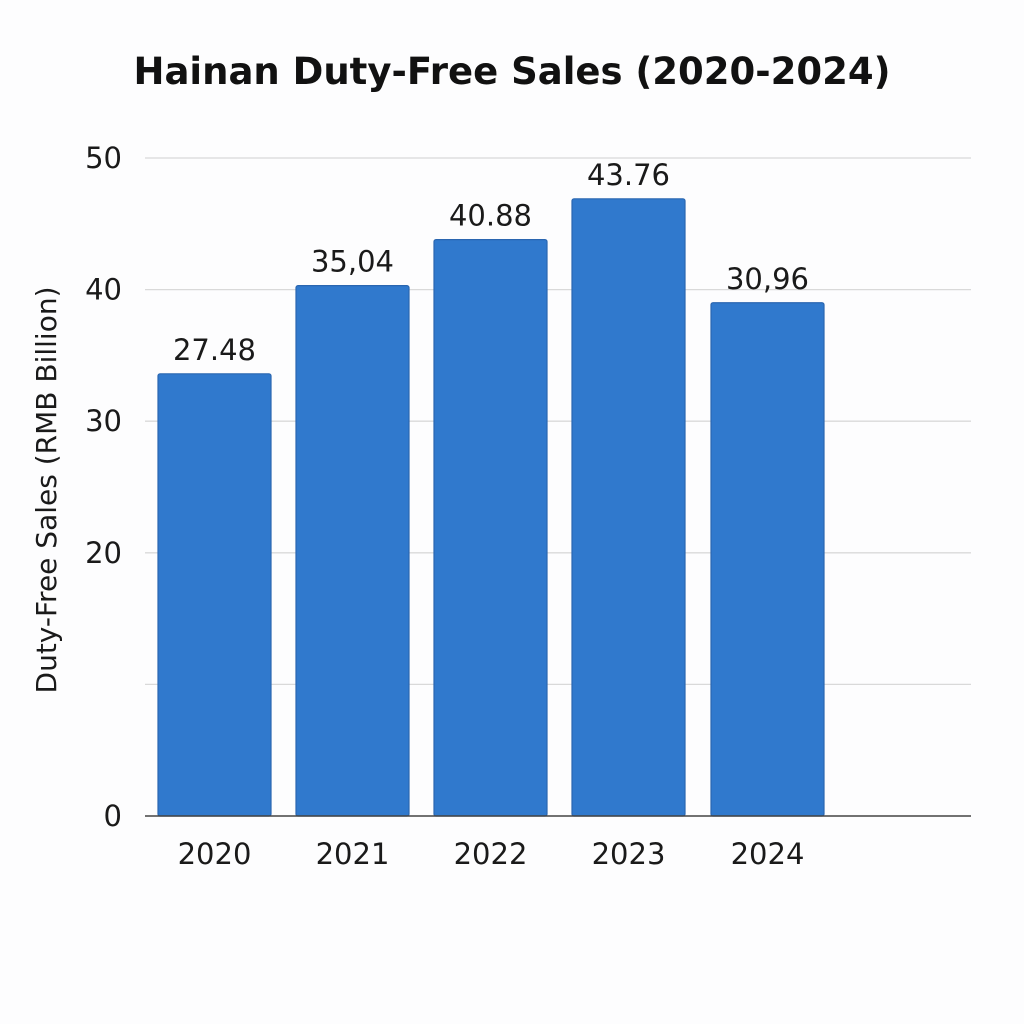 The height and width of the screenshot is (1024, 1024). What do you see at coordinates (103, 553) in the screenshot?
I see `y-tick-label: 20` at bounding box center [103, 553].